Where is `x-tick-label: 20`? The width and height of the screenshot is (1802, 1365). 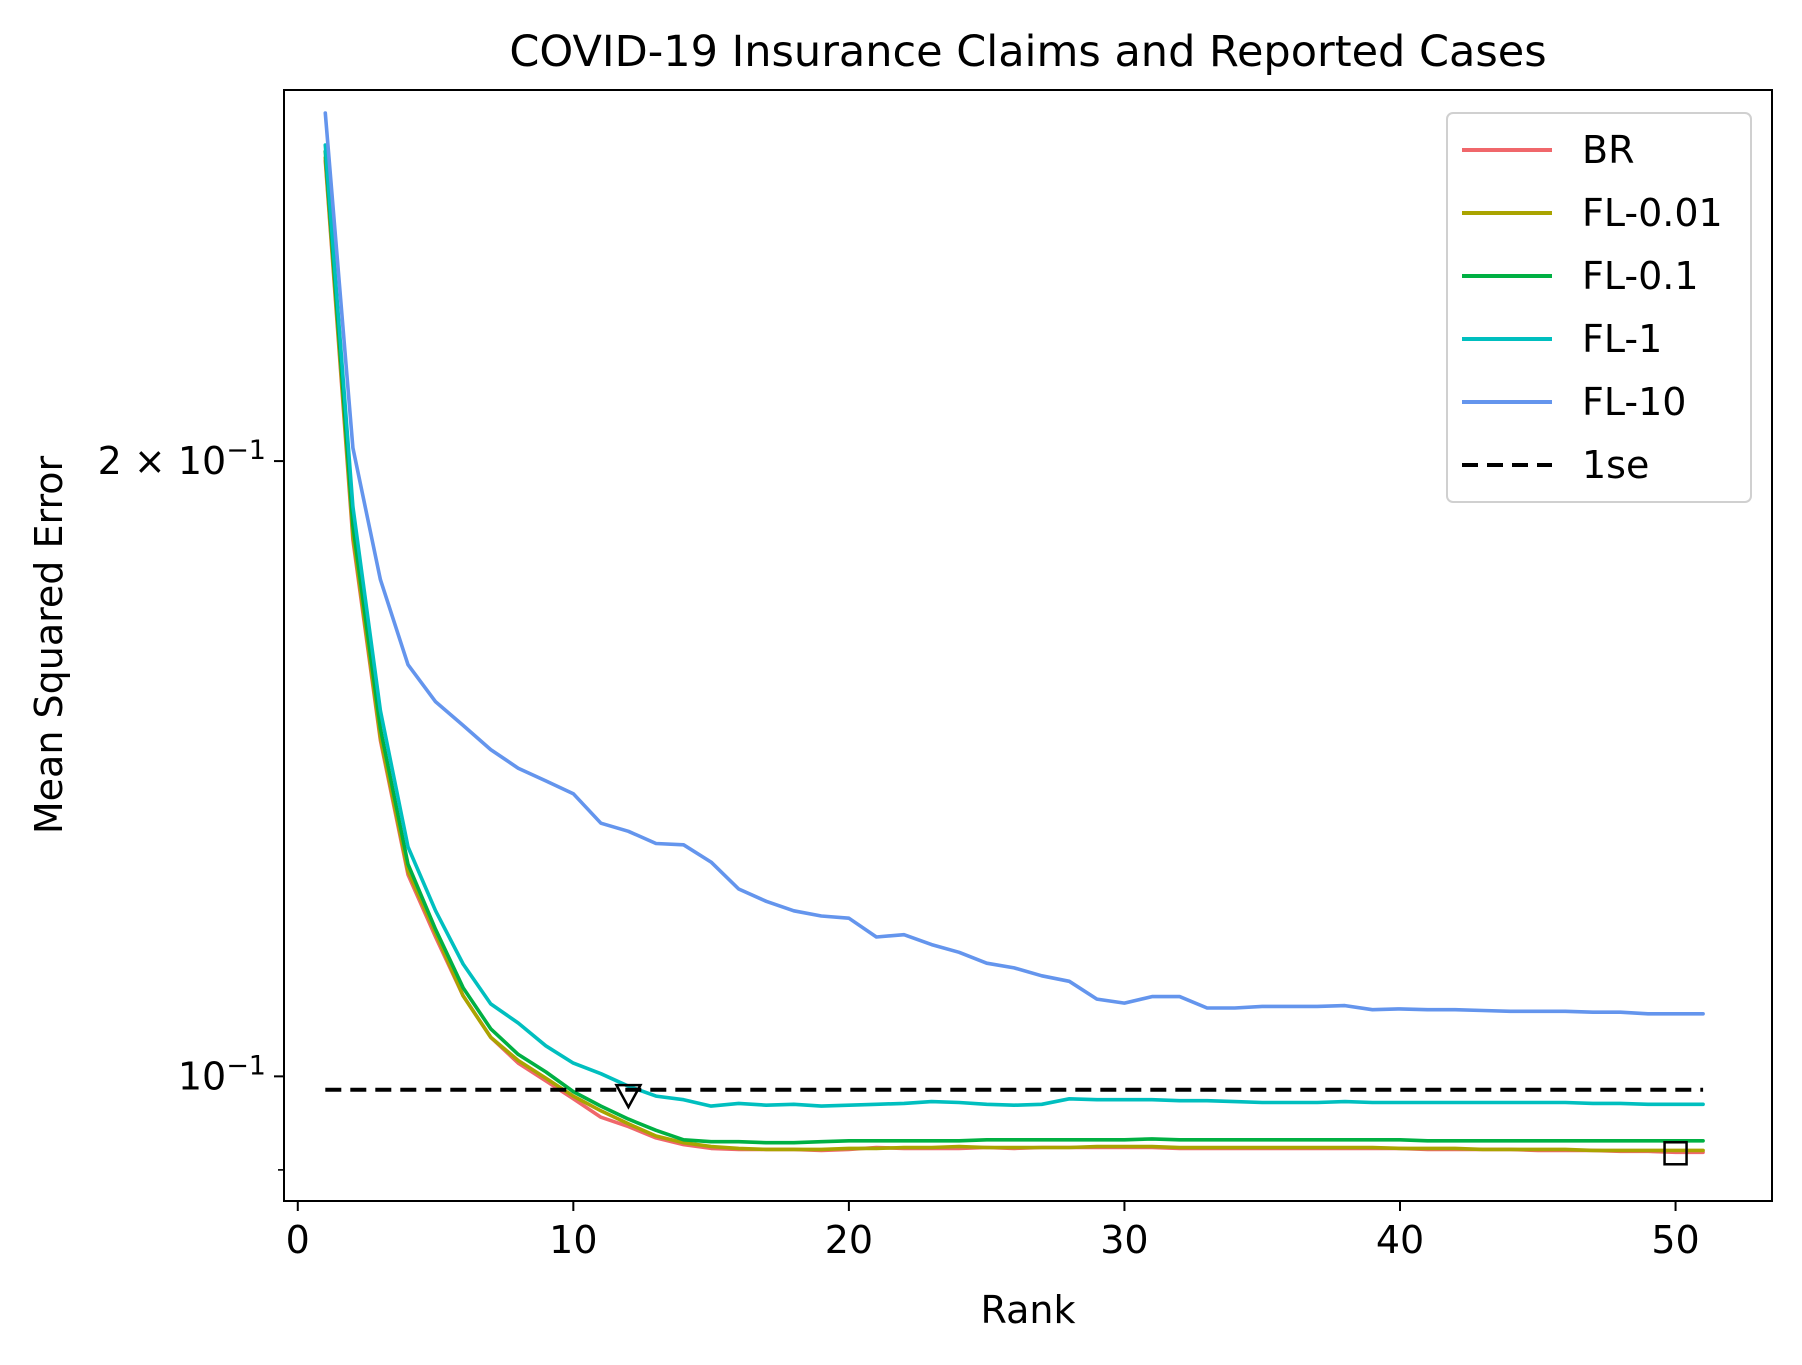
x-tick-label: 20 is located at coordinates (849, 1240).